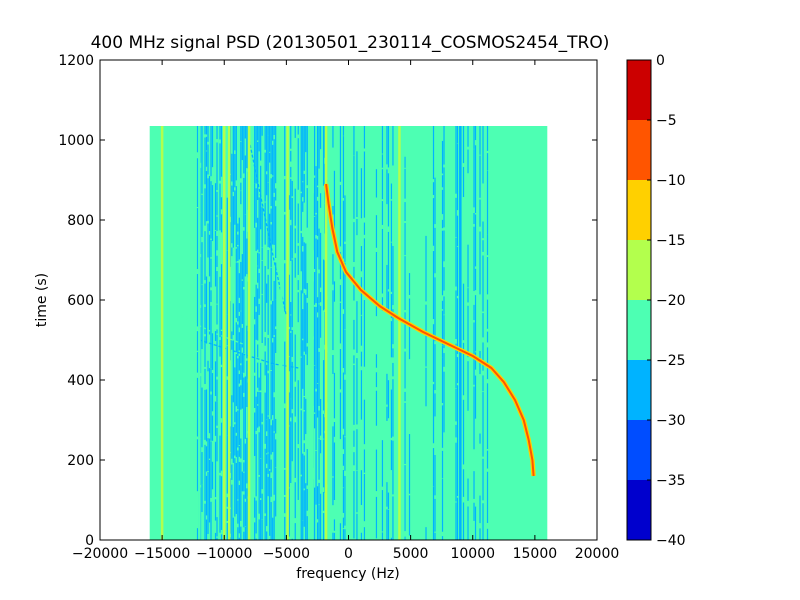 Image resolution: width=800 pixels, height=600 pixels. What do you see at coordinates (660, 61) in the screenshot?
I see `colorbar-tick-label: 0` at bounding box center [660, 61].